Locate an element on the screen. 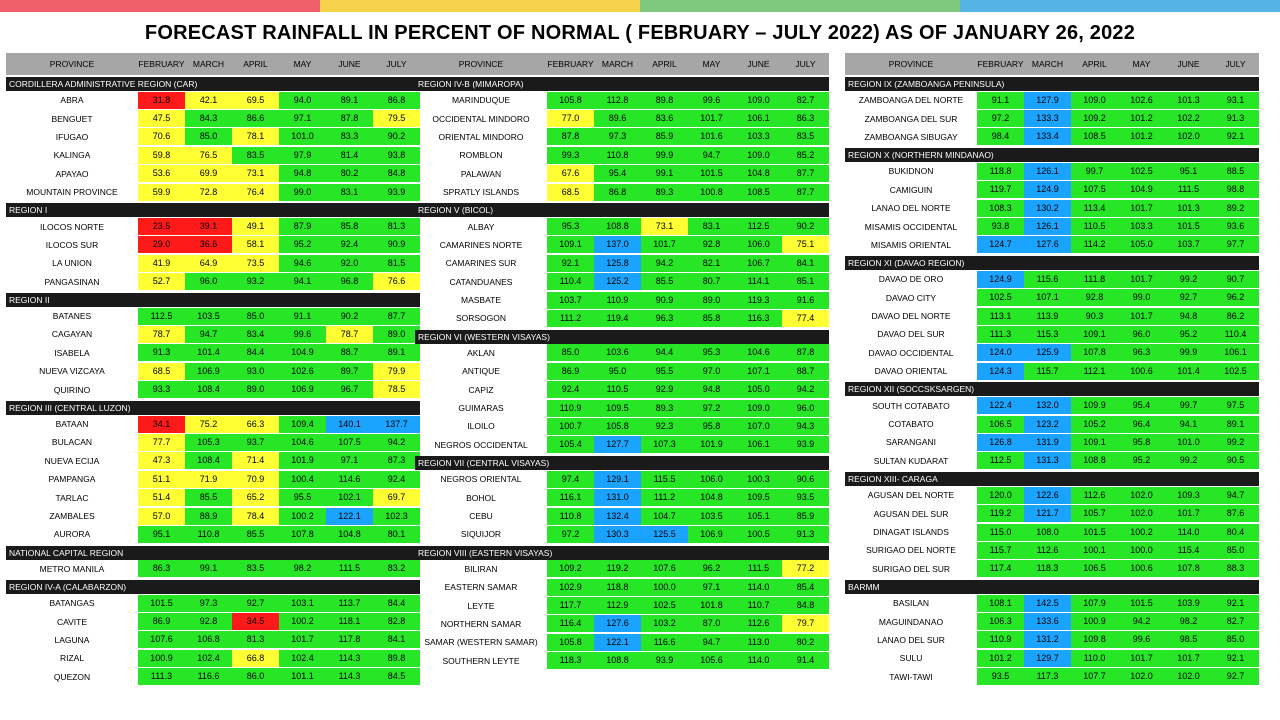  rainfall-cell: 99.9 is located at coordinates (664, 155).